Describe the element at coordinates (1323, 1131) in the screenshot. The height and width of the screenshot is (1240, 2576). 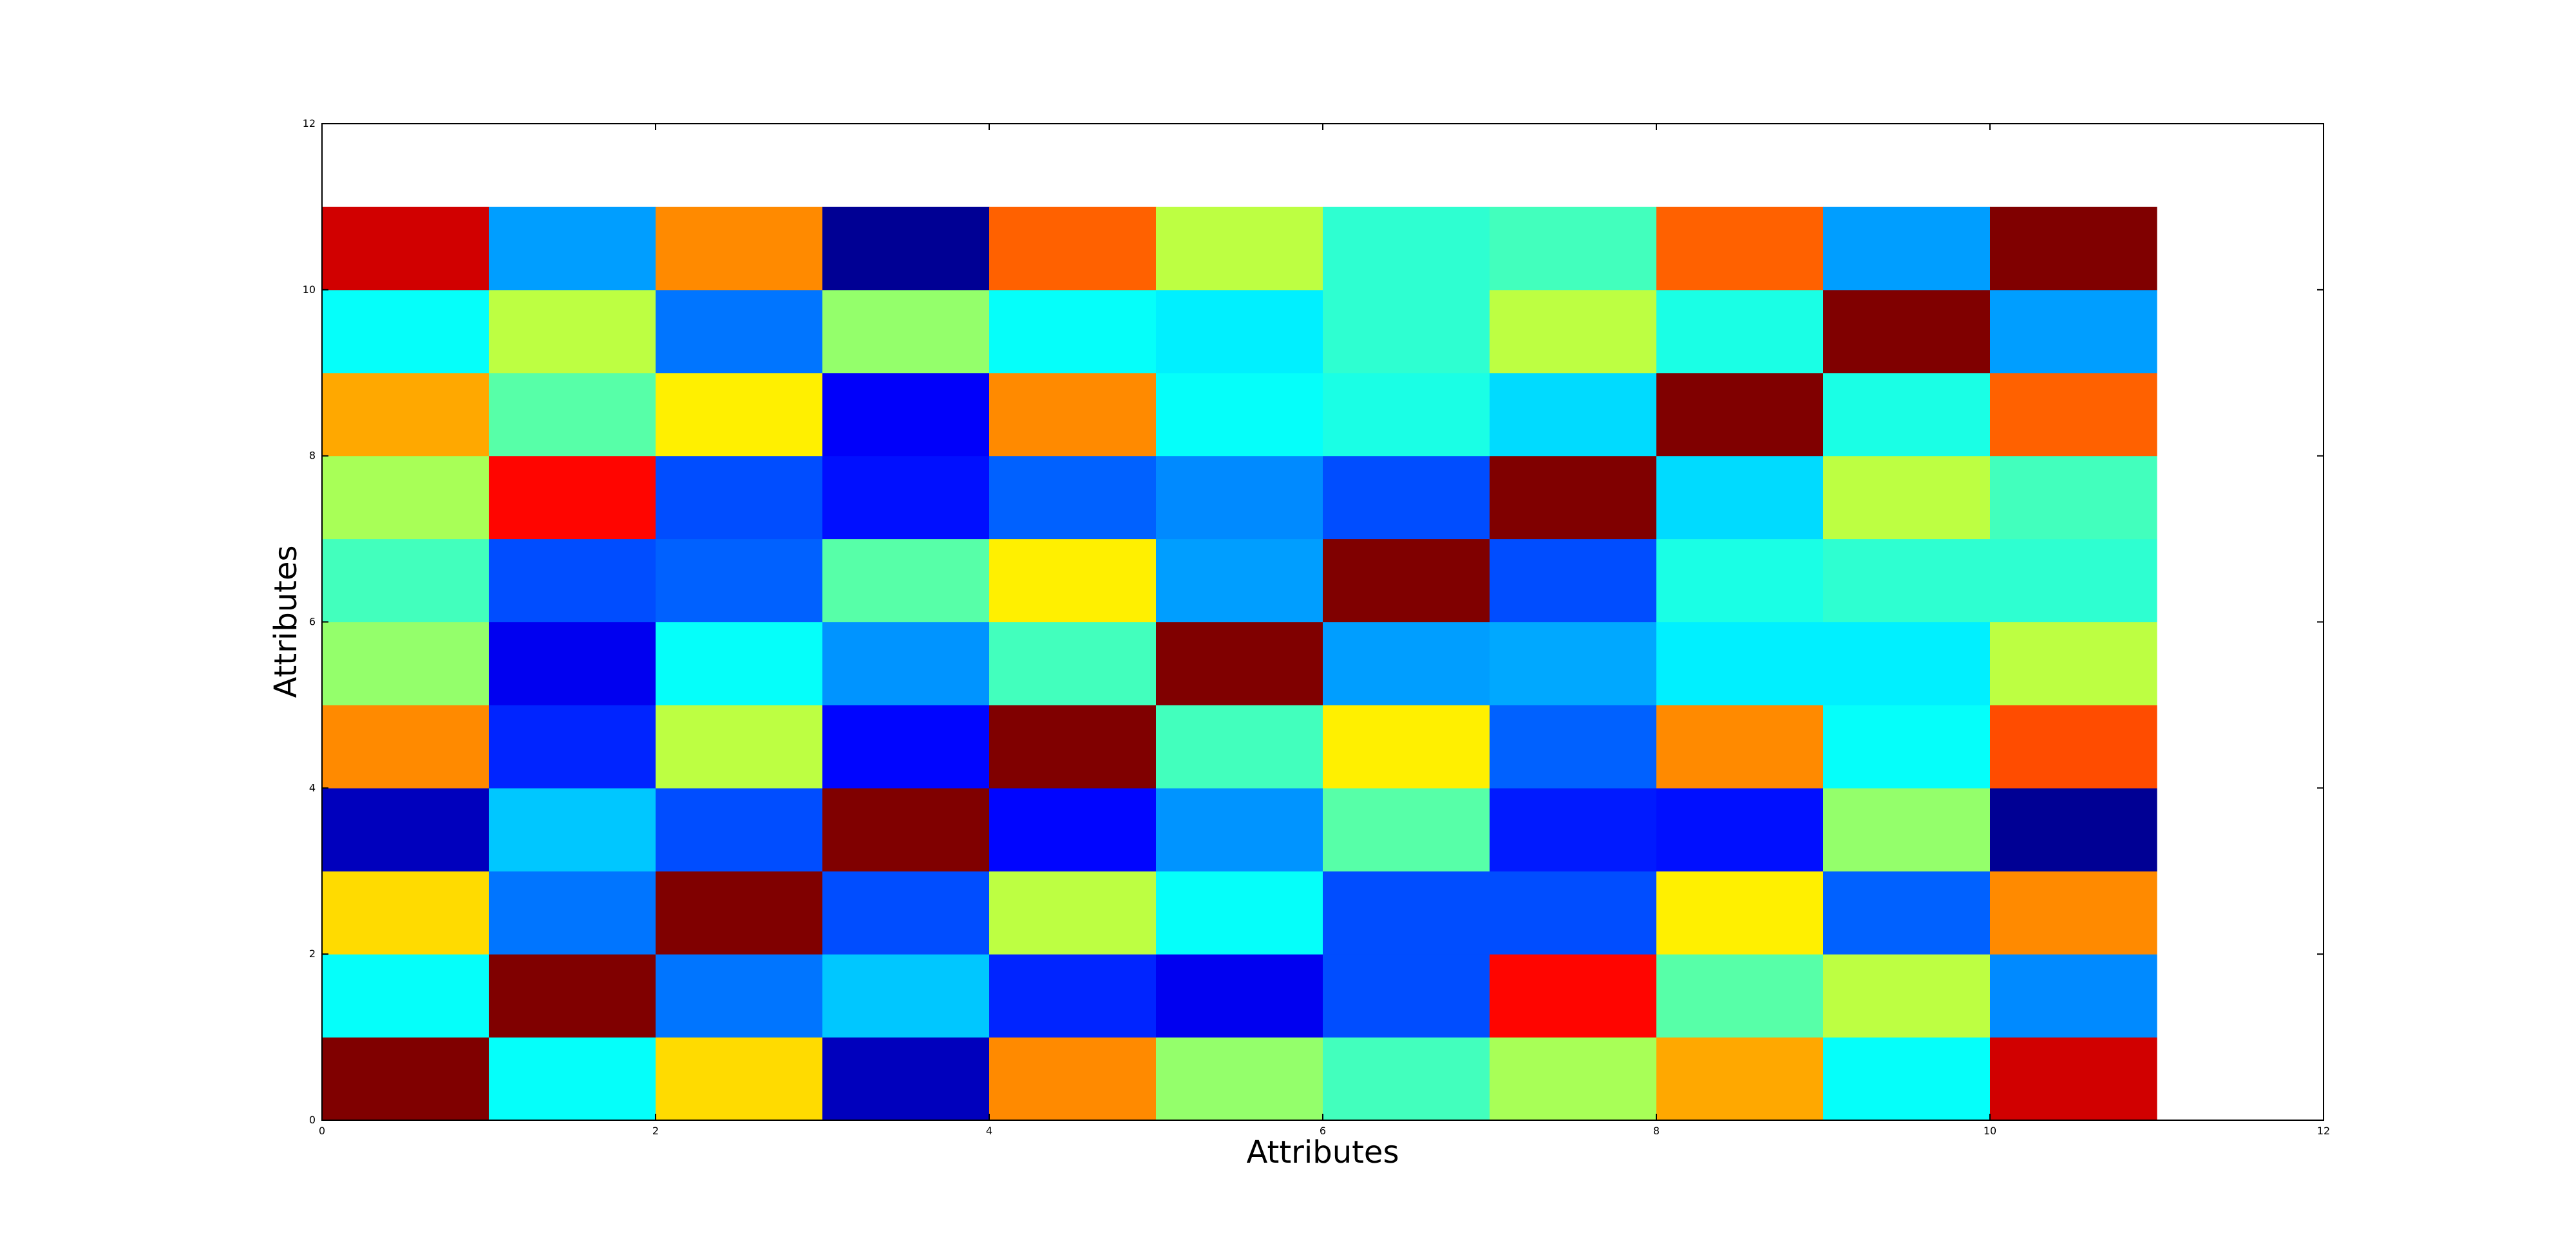
I see `x-tick-label: 6` at that location.